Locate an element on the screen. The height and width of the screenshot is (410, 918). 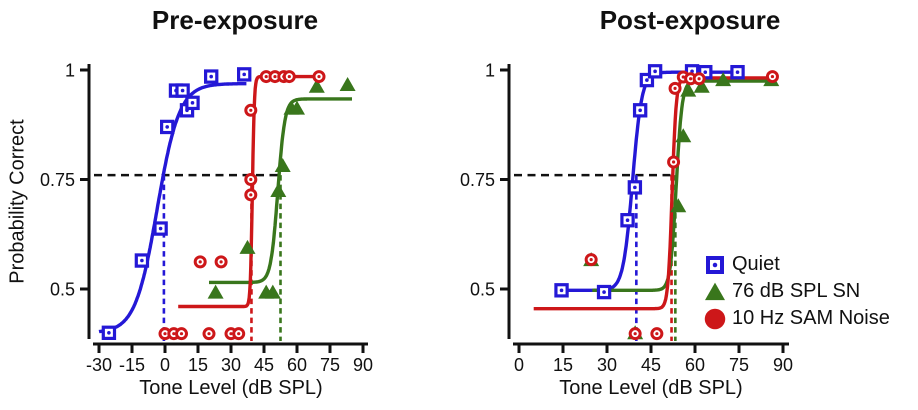
sam-filled-circle-icon is located at coordinates (715, 318).